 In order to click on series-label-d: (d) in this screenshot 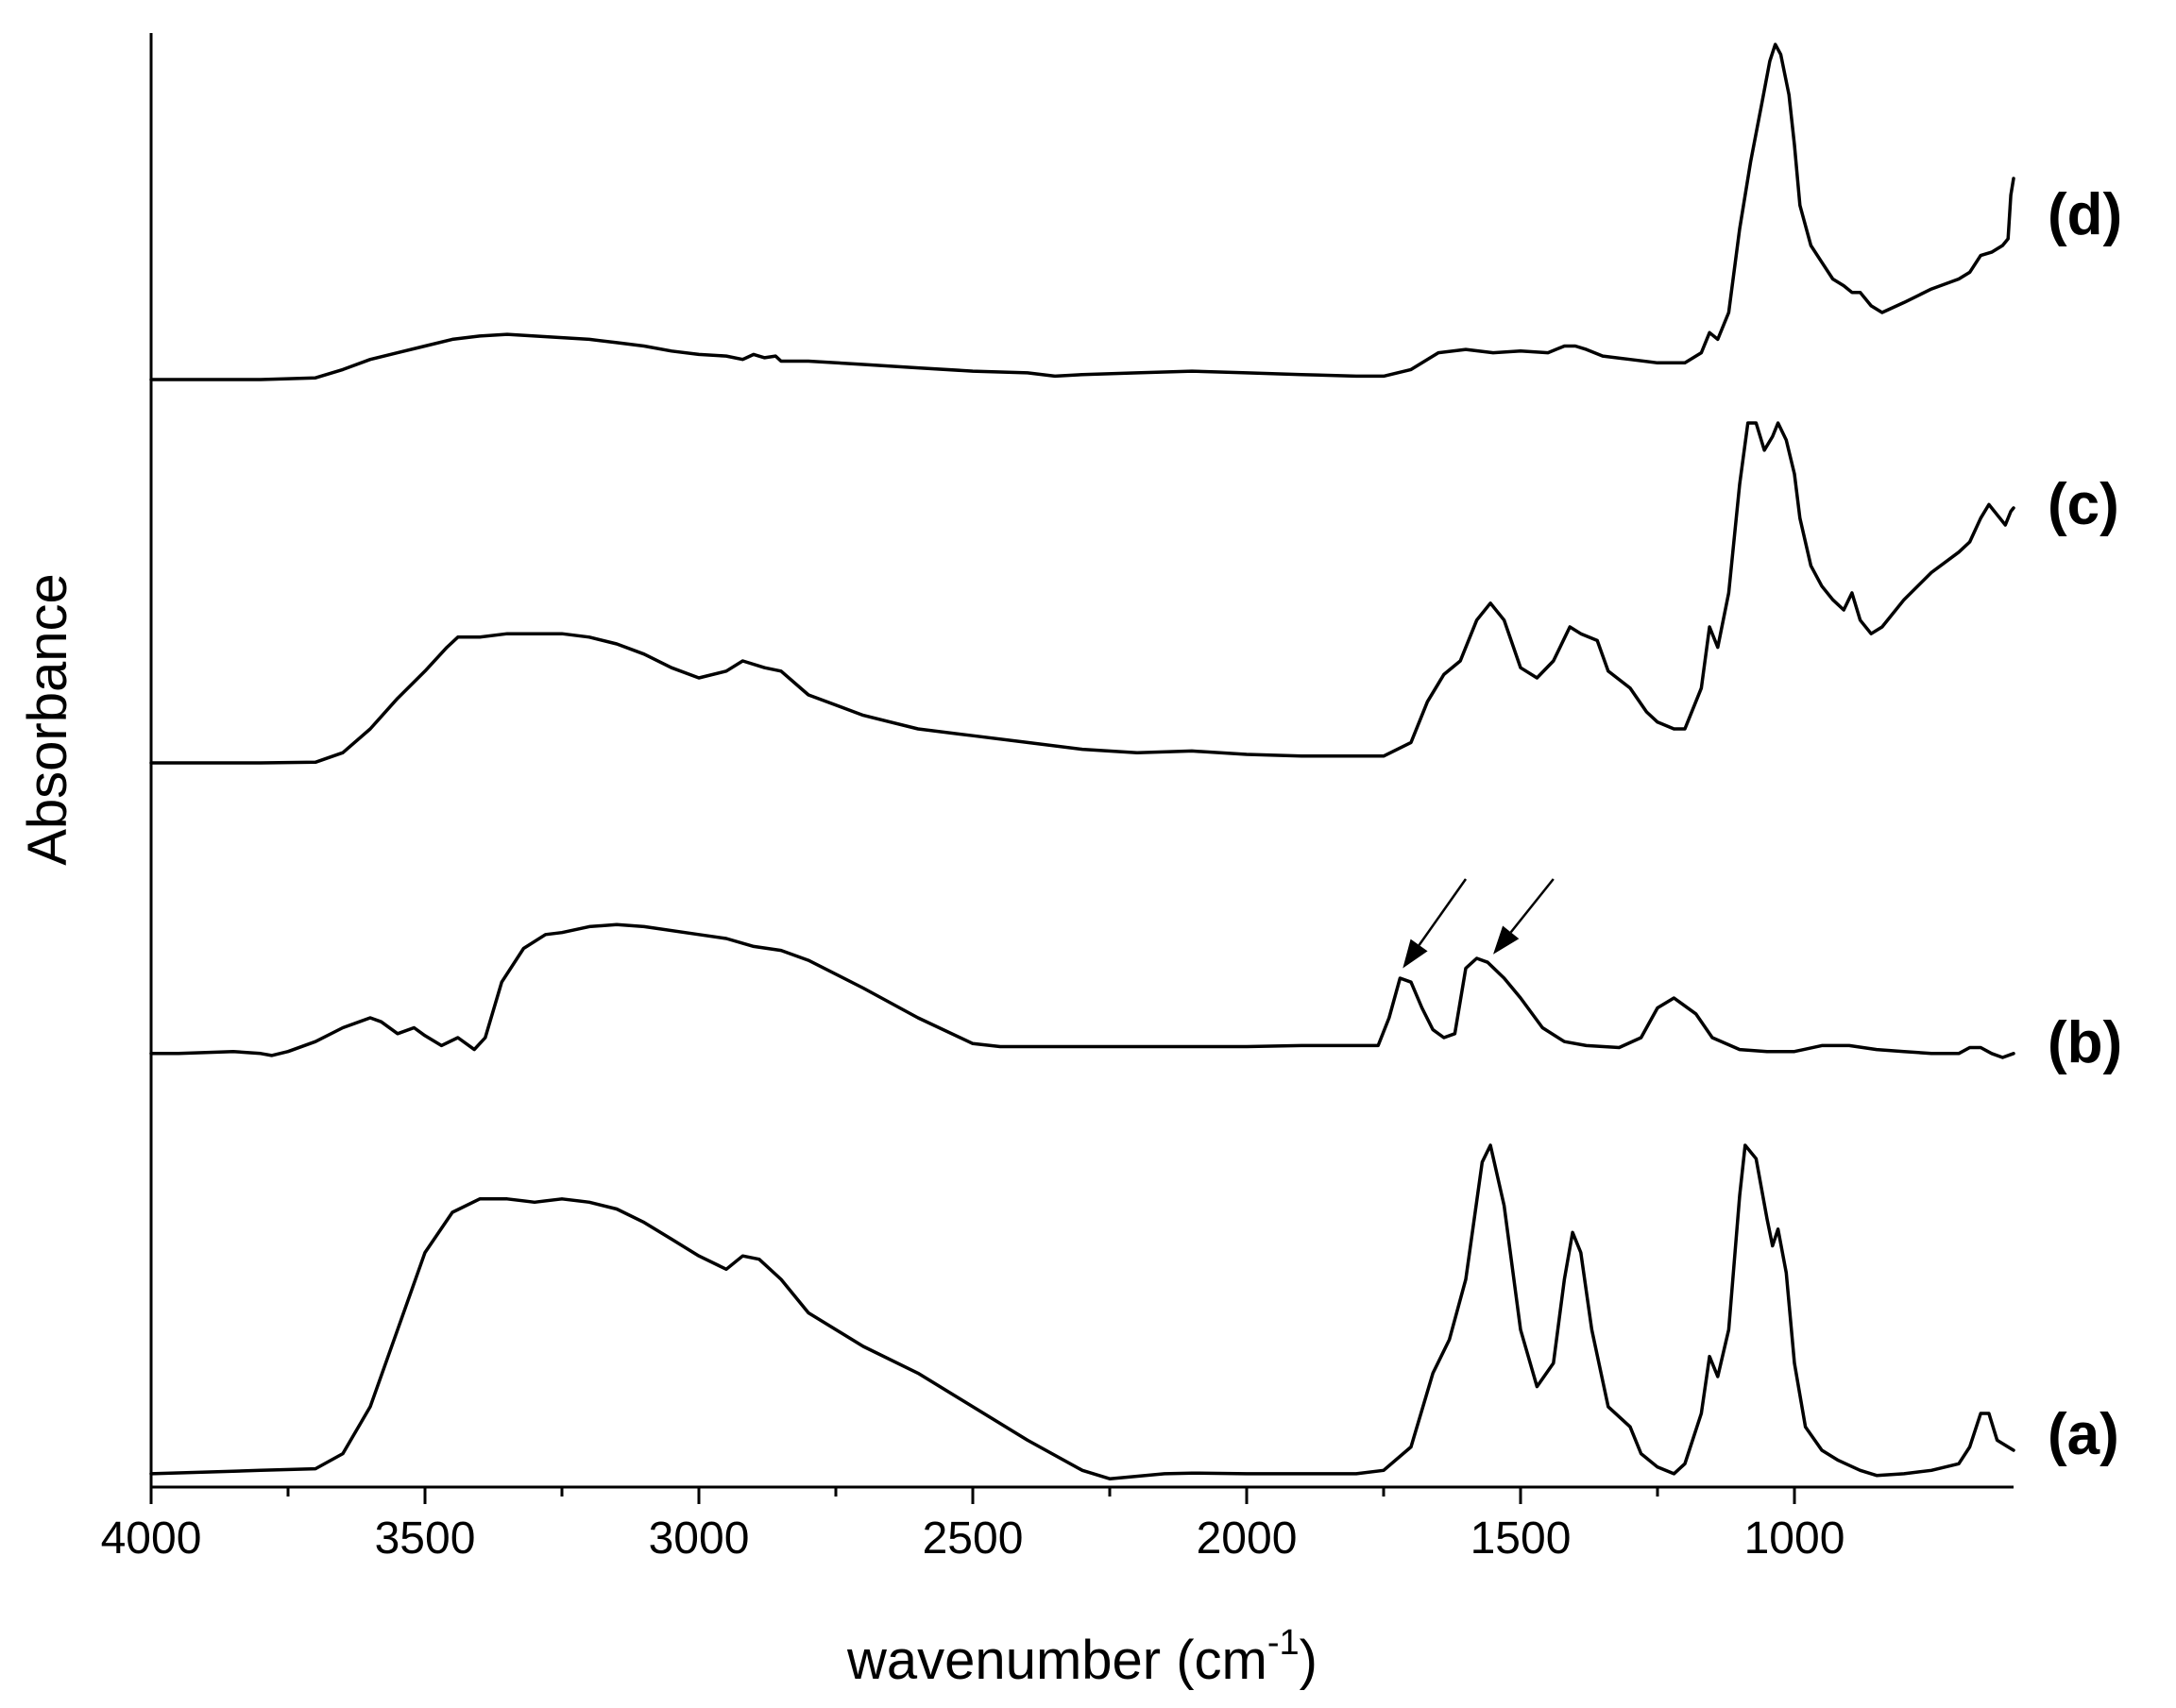, I will do `click(2085, 214)`.